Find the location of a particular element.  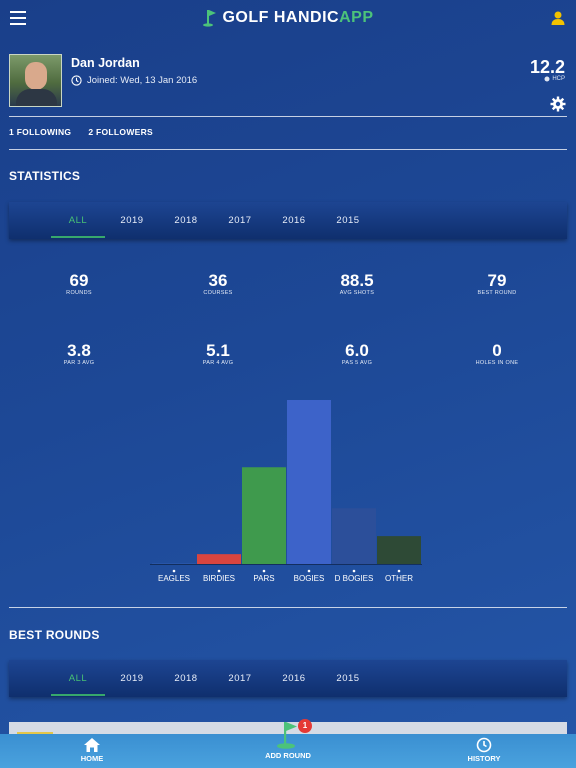

chart-category-label: PARS is located at coordinates (263, 578).